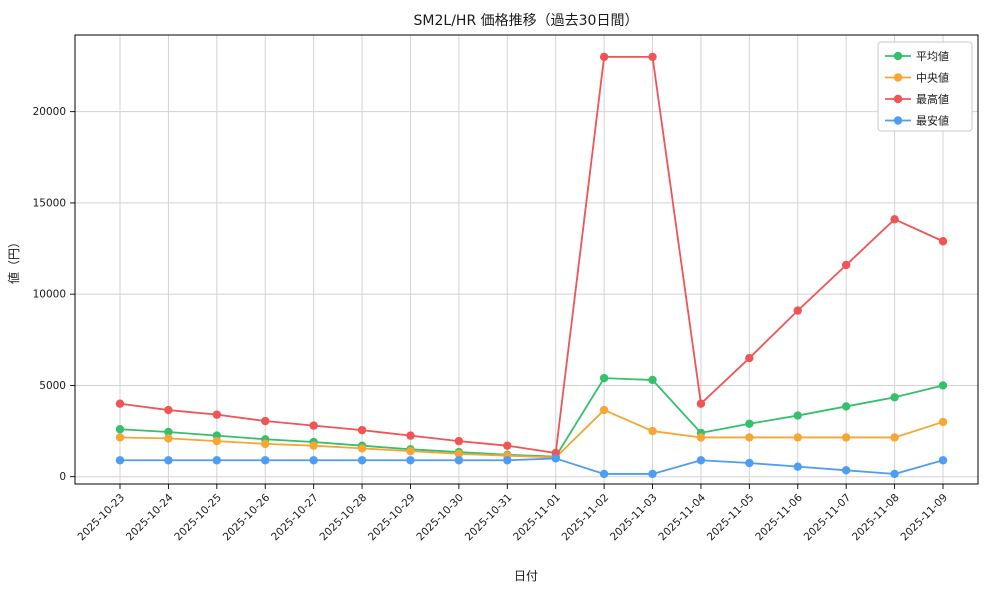  I want to click on y-tick-label: 5000, so click(52, 386).